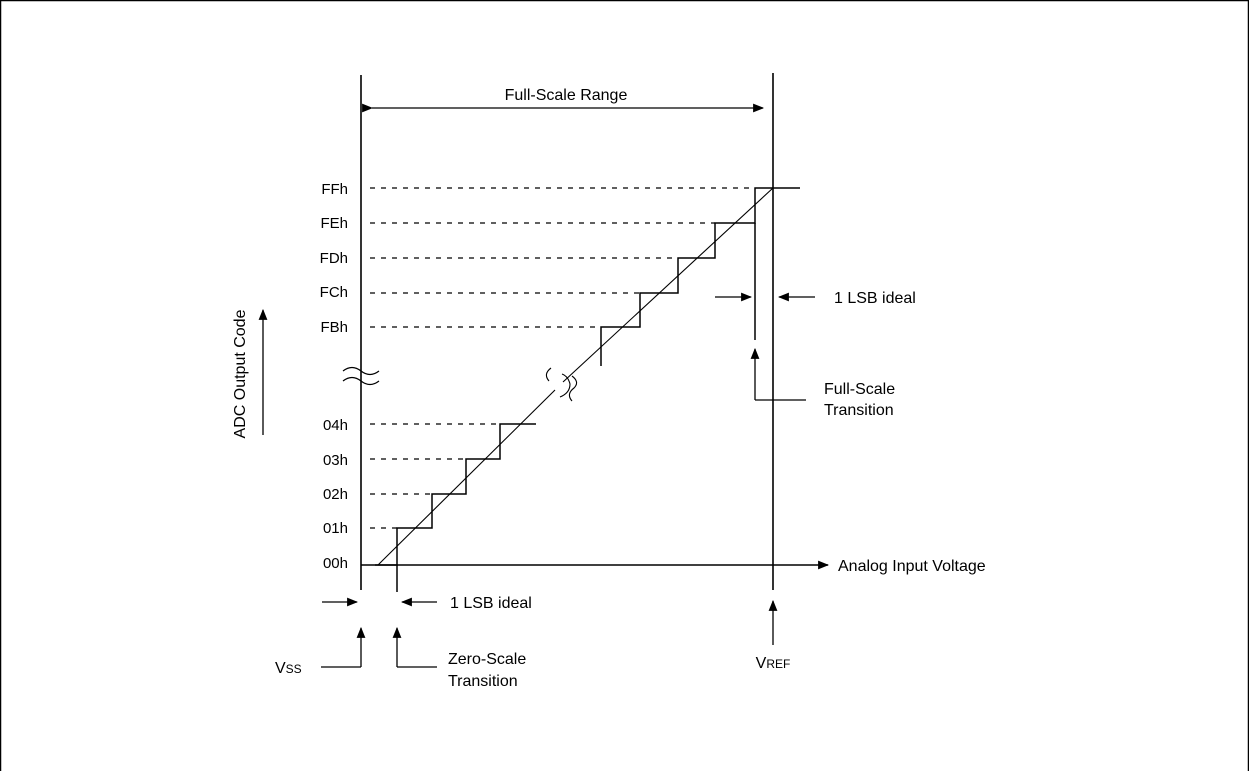  I want to click on ideal-transfer-line-upper, so click(668, 285).